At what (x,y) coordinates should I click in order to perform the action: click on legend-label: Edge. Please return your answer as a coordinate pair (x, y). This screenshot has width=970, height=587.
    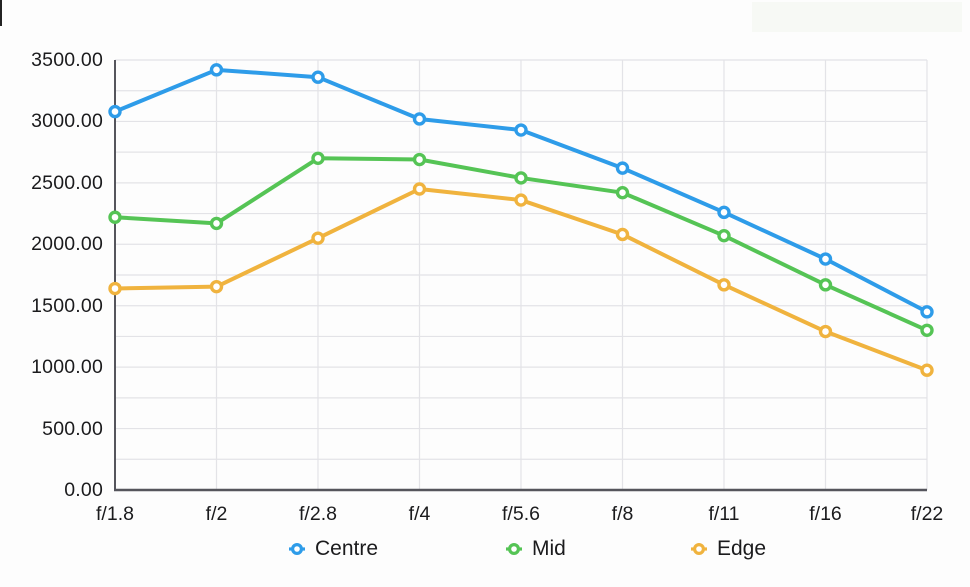
    Looking at the image, I should click on (742, 548).